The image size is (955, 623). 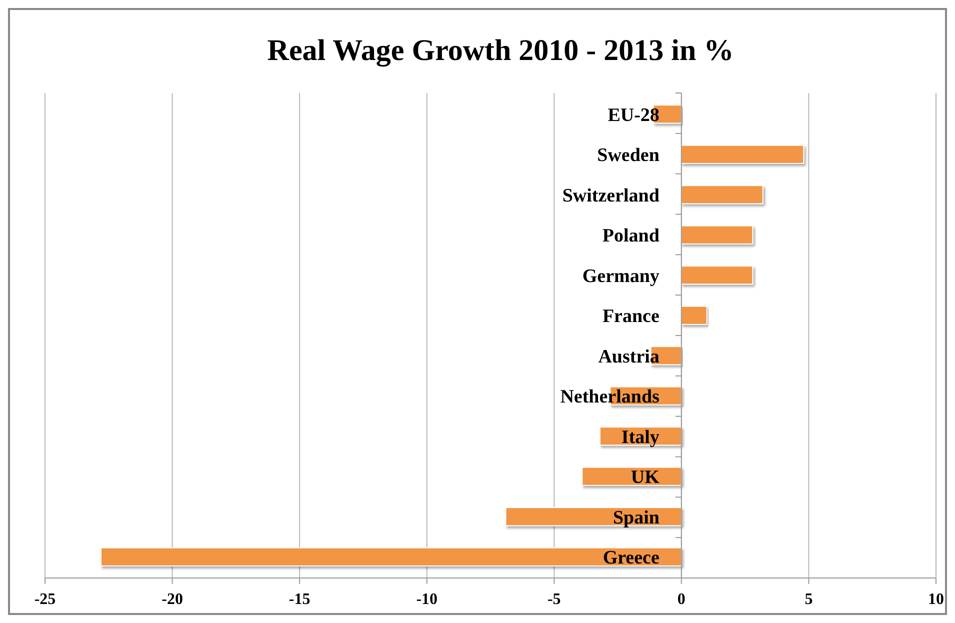 What do you see at coordinates (645, 477) in the screenshot?
I see `y-tick-label: UK` at bounding box center [645, 477].